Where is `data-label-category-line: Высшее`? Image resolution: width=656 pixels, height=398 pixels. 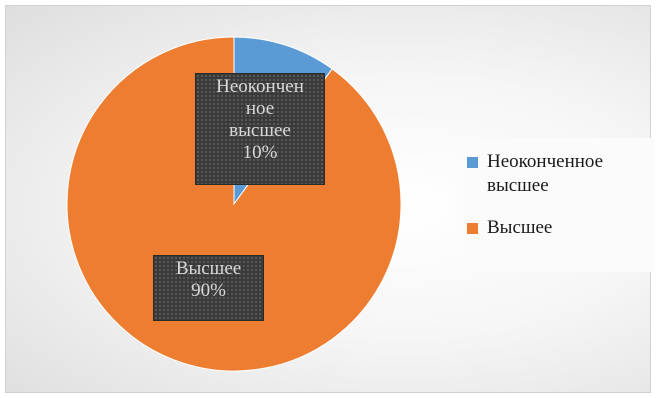 data-label-category-line: Высшее is located at coordinates (208, 268).